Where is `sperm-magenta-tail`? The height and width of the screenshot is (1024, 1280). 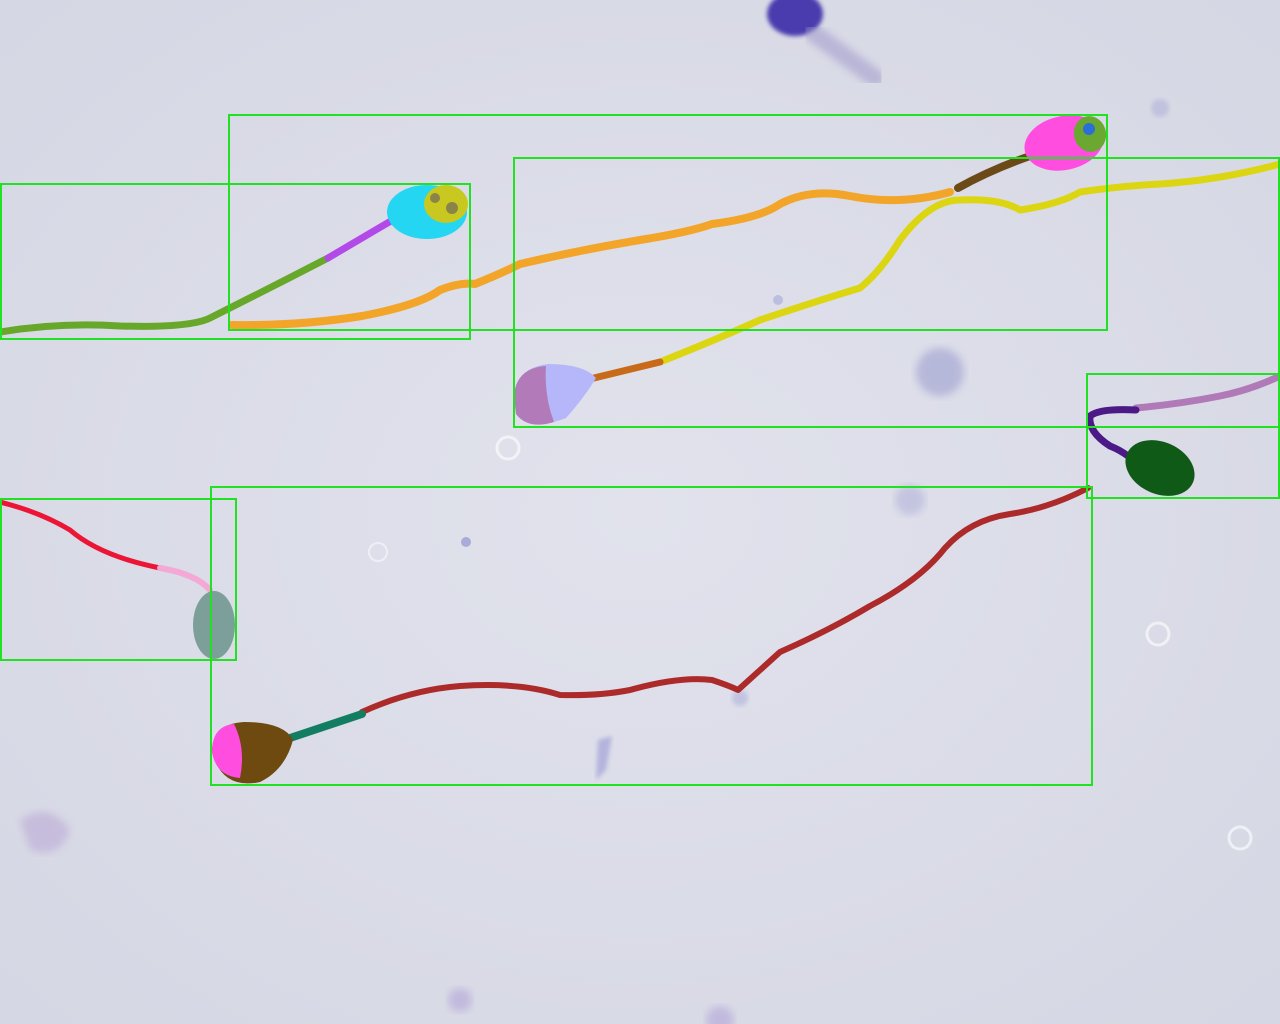 sperm-magenta-tail is located at coordinates (591, 259).